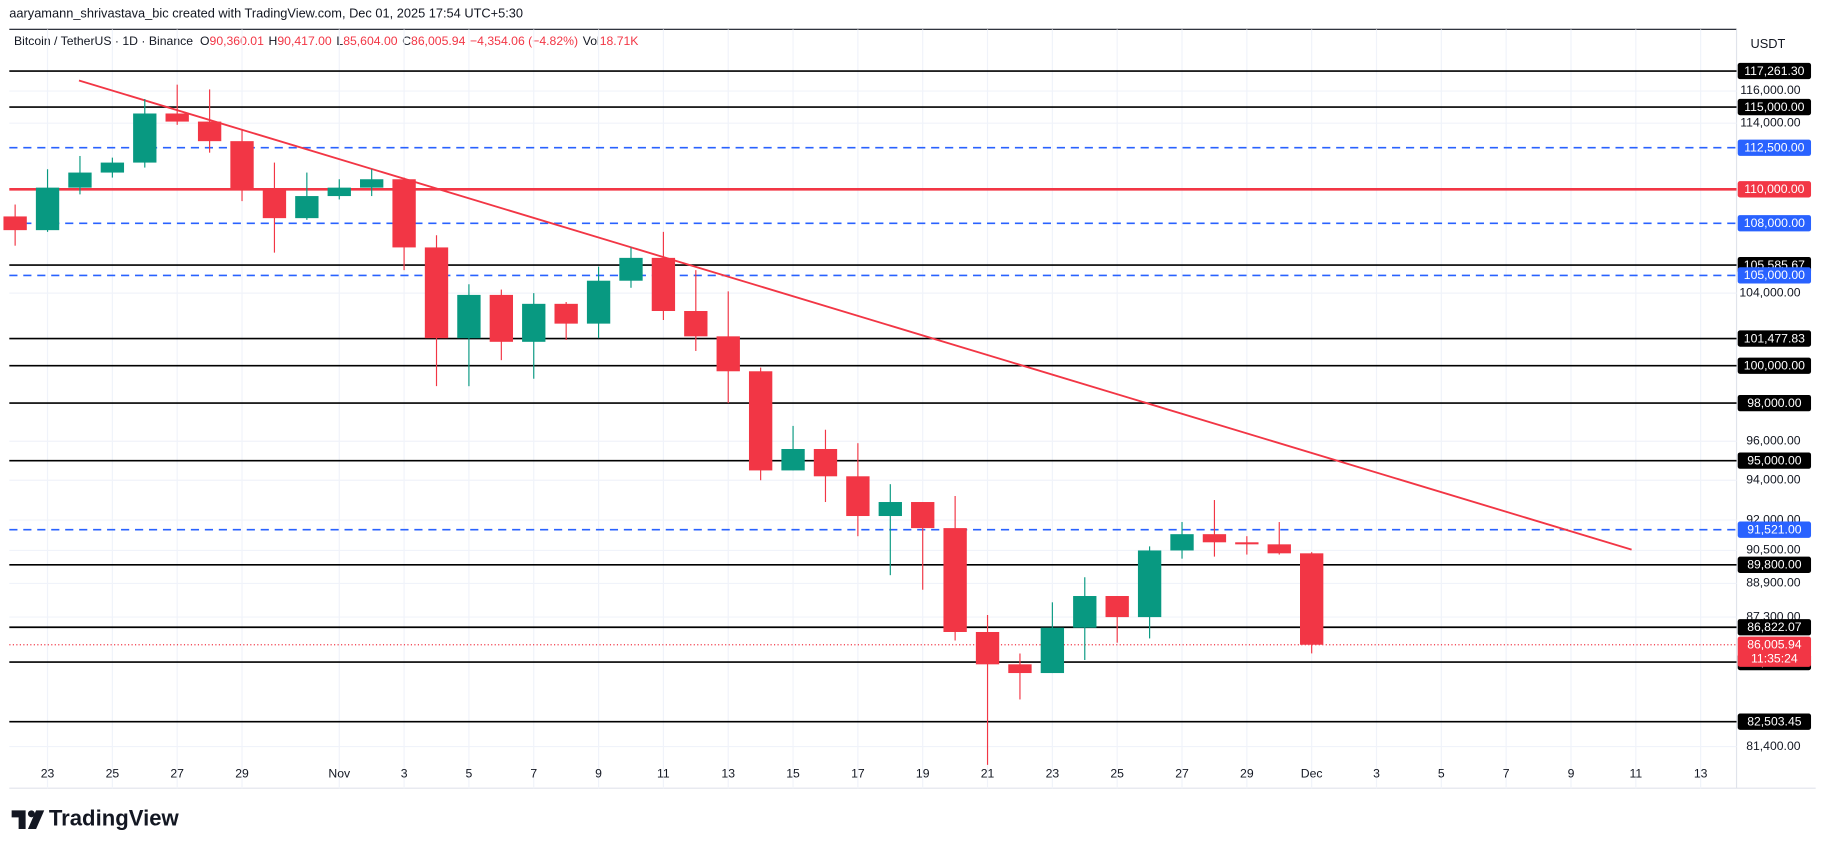 Image resolution: width=1825 pixels, height=849 pixels. I want to click on x-tick-label: Dec, so click(1312, 773).